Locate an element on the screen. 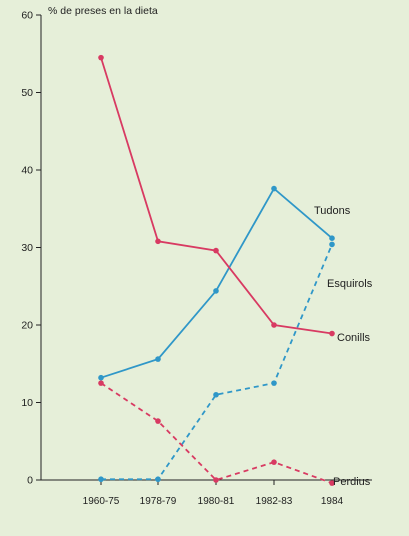  series-label-perdius: Perdius is located at coordinates (352, 482).